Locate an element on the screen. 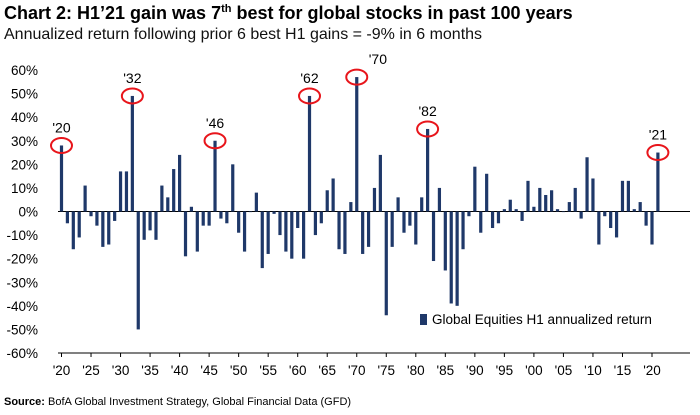 The width and height of the screenshot is (700, 415). x-tick-label: '00 is located at coordinates (534, 370).